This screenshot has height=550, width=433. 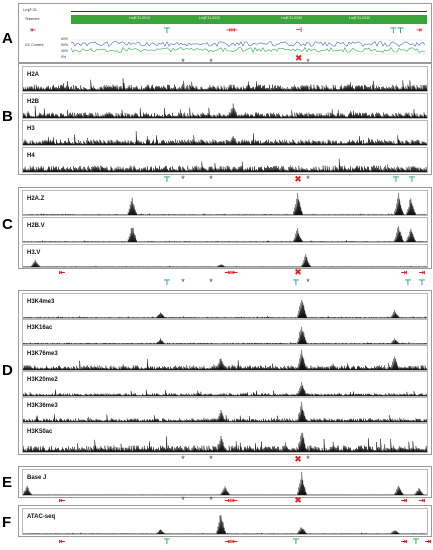 What do you see at coordinates (31, 129) in the screenshot?
I see `track-label: H3` at bounding box center [31, 129].